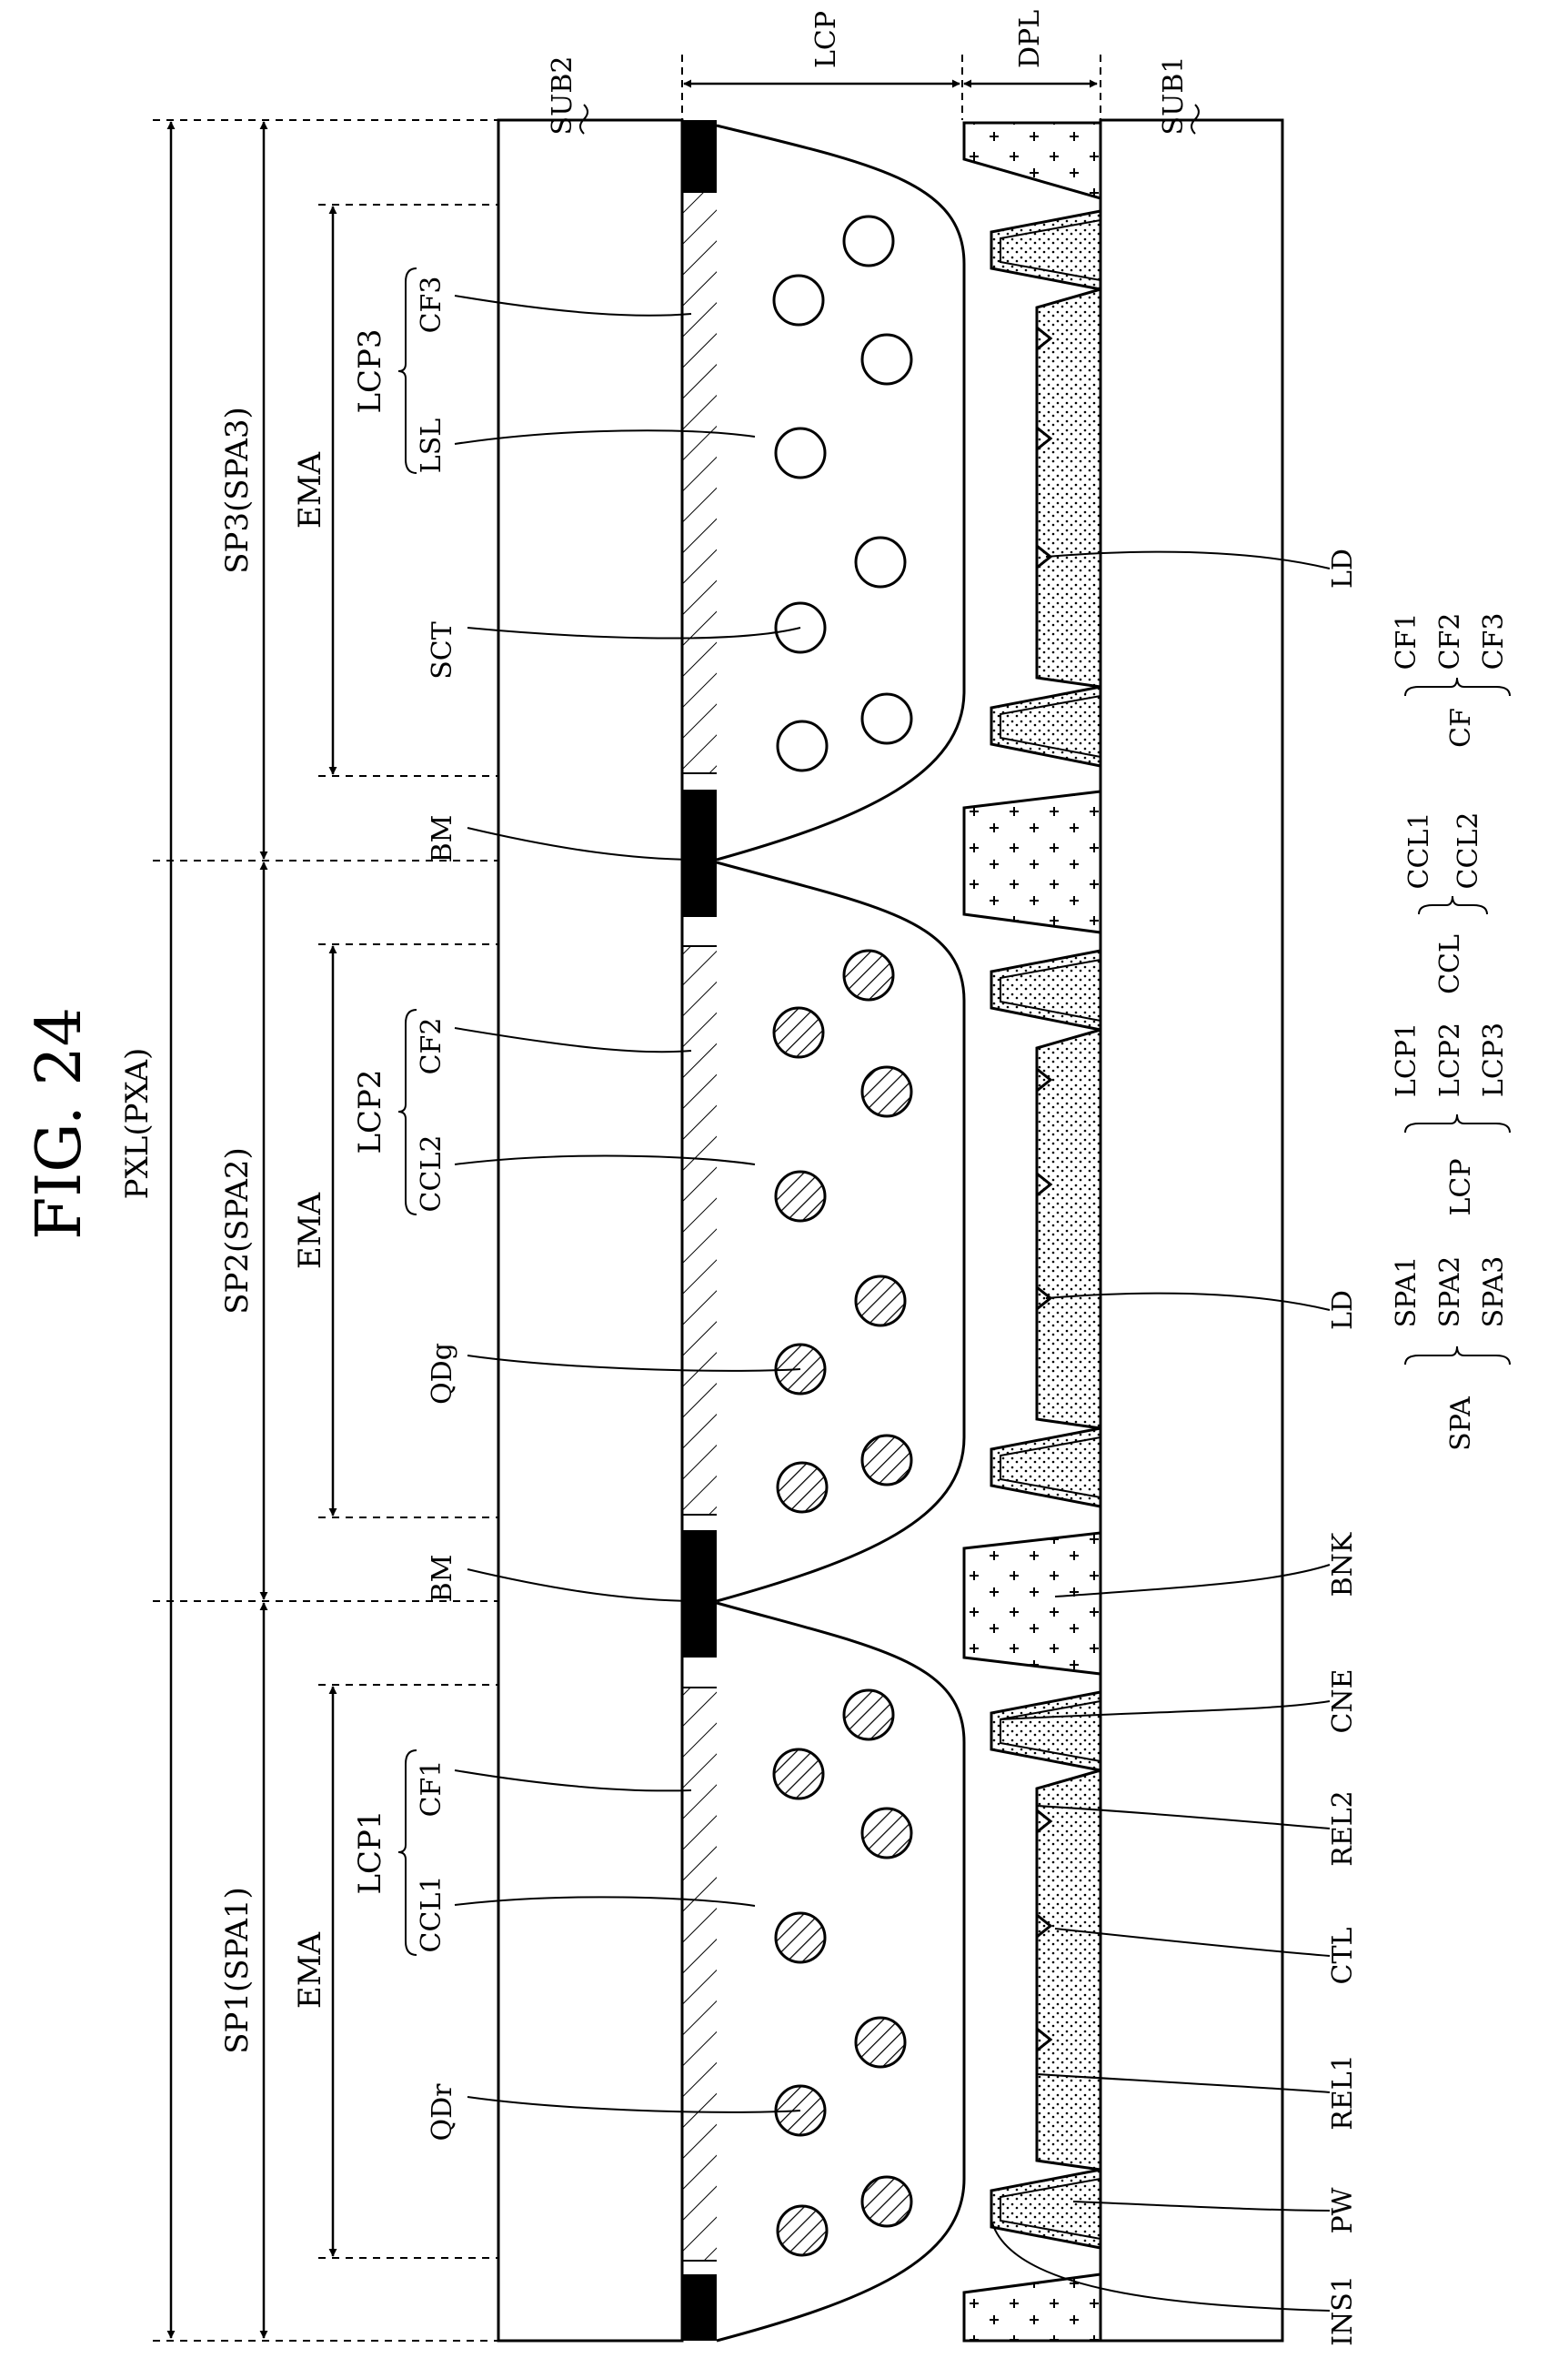 The width and height of the screenshot is (1568, 2358). Describe the element at coordinates (1343, 1700) in the screenshot. I see `svg-text: CNE` at that location.